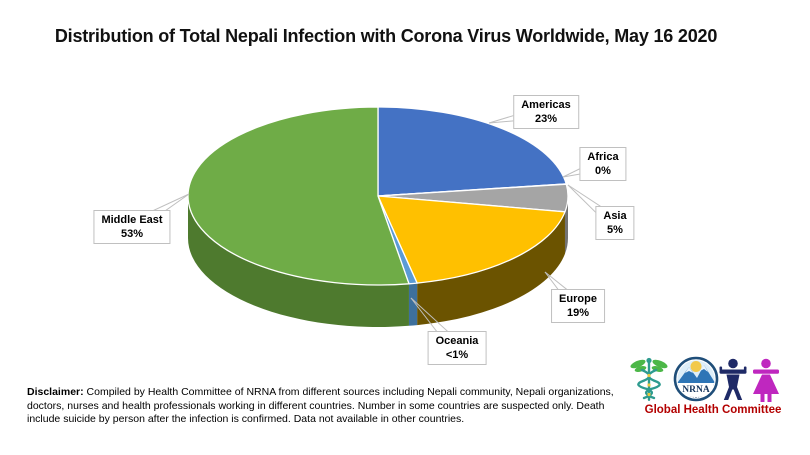  What do you see at coordinates (546, 112) in the screenshot?
I see `data-label-americas: Americas 23%` at bounding box center [546, 112].